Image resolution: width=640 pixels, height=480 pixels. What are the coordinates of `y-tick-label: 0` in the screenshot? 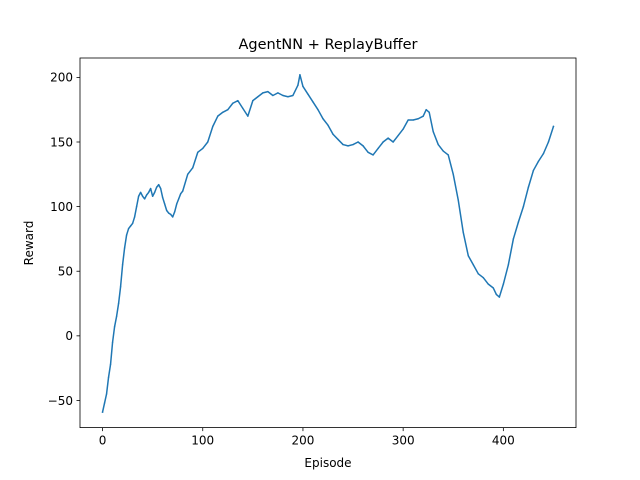 It's located at (69, 336).